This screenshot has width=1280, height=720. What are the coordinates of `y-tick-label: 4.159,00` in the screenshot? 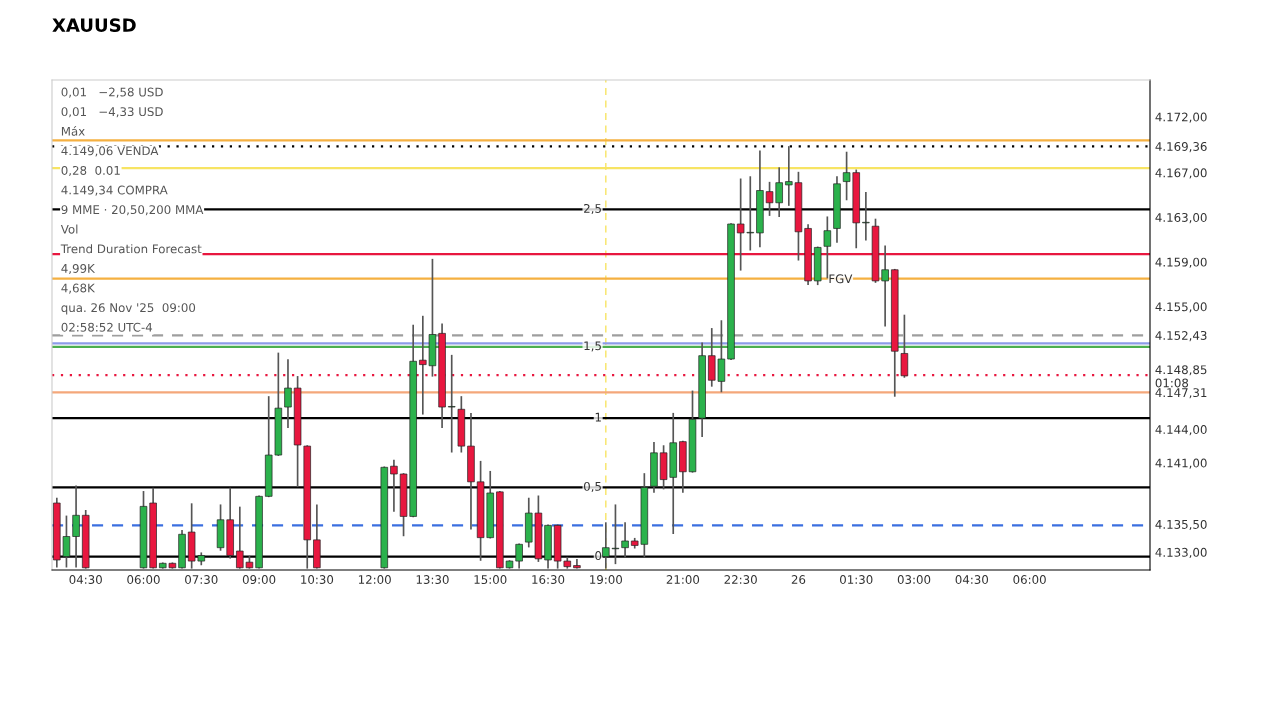 It's located at (1181, 262).